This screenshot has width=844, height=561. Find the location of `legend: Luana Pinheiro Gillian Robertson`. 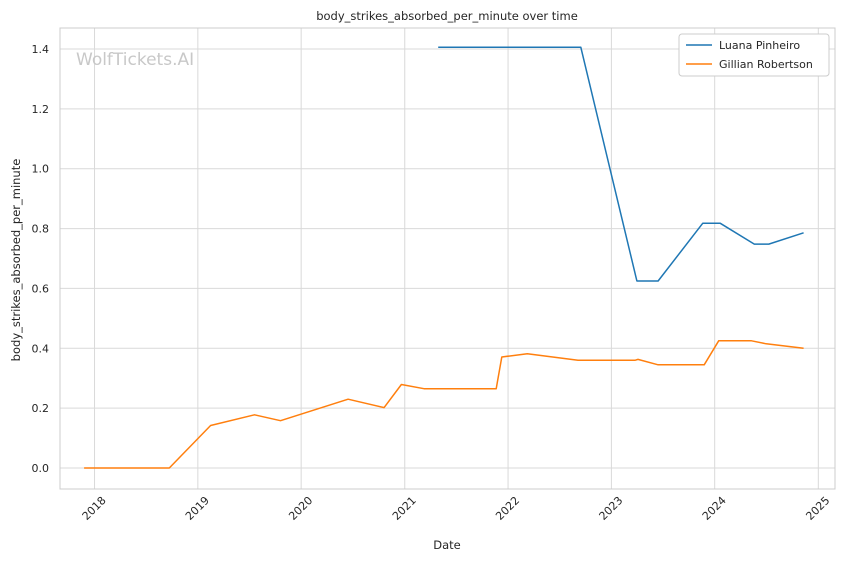

legend: Luana Pinheiro Gillian Robertson is located at coordinates (754, 55).